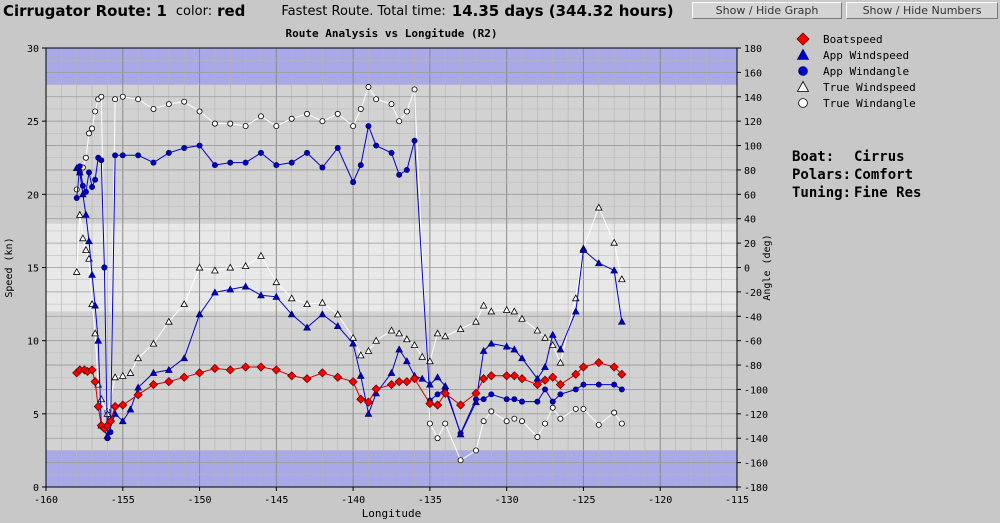 The height and width of the screenshot is (523, 1000). I want to click on y2-axis-label: Angle (deg), so click(767, 267).